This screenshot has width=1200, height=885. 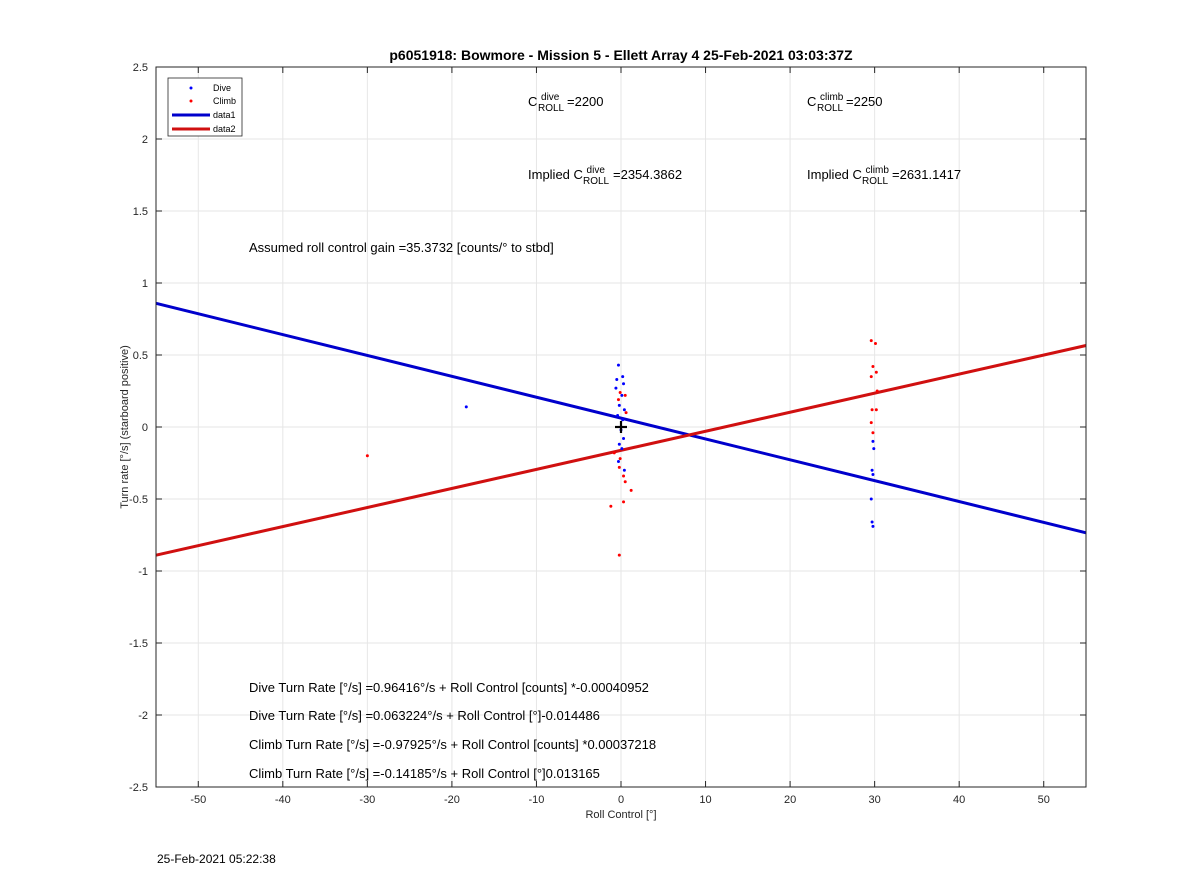 What do you see at coordinates (926, 174) in the screenshot?
I see `implied-climb-value: =2631.1417` at bounding box center [926, 174].